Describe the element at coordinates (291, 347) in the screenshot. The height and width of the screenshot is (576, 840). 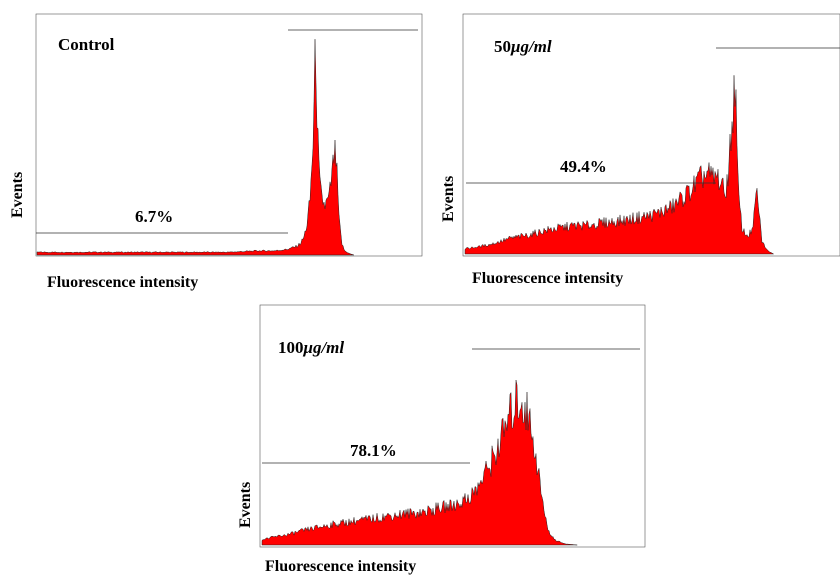
I see `title-value: 100` at that location.